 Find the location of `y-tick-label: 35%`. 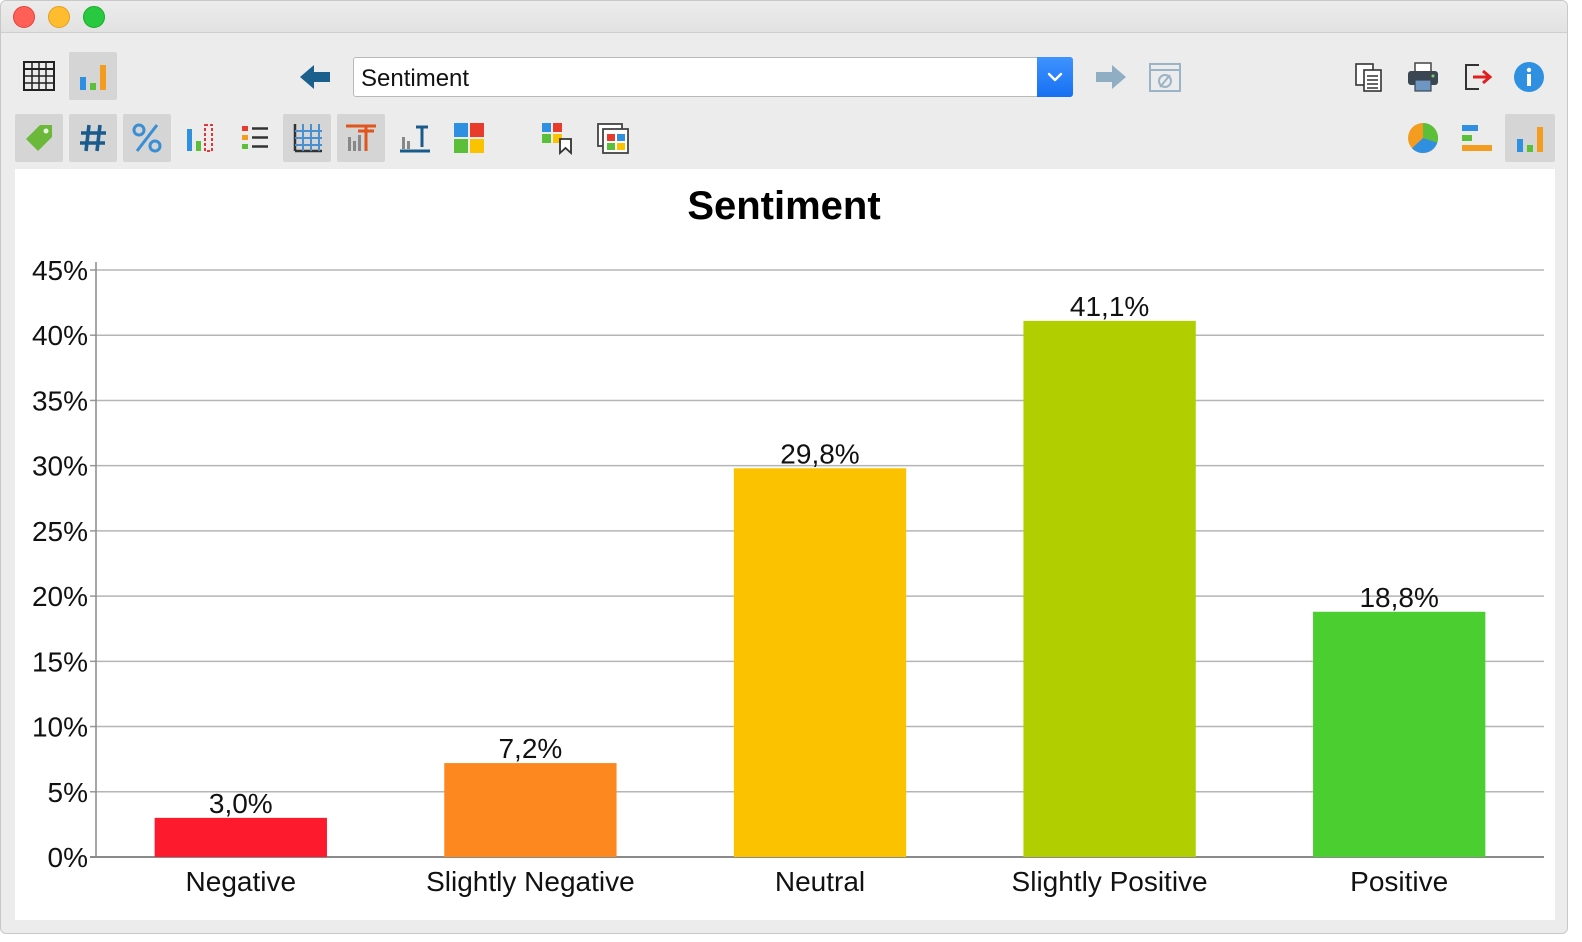

y-tick-label: 35% is located at coordinates (60, 400).